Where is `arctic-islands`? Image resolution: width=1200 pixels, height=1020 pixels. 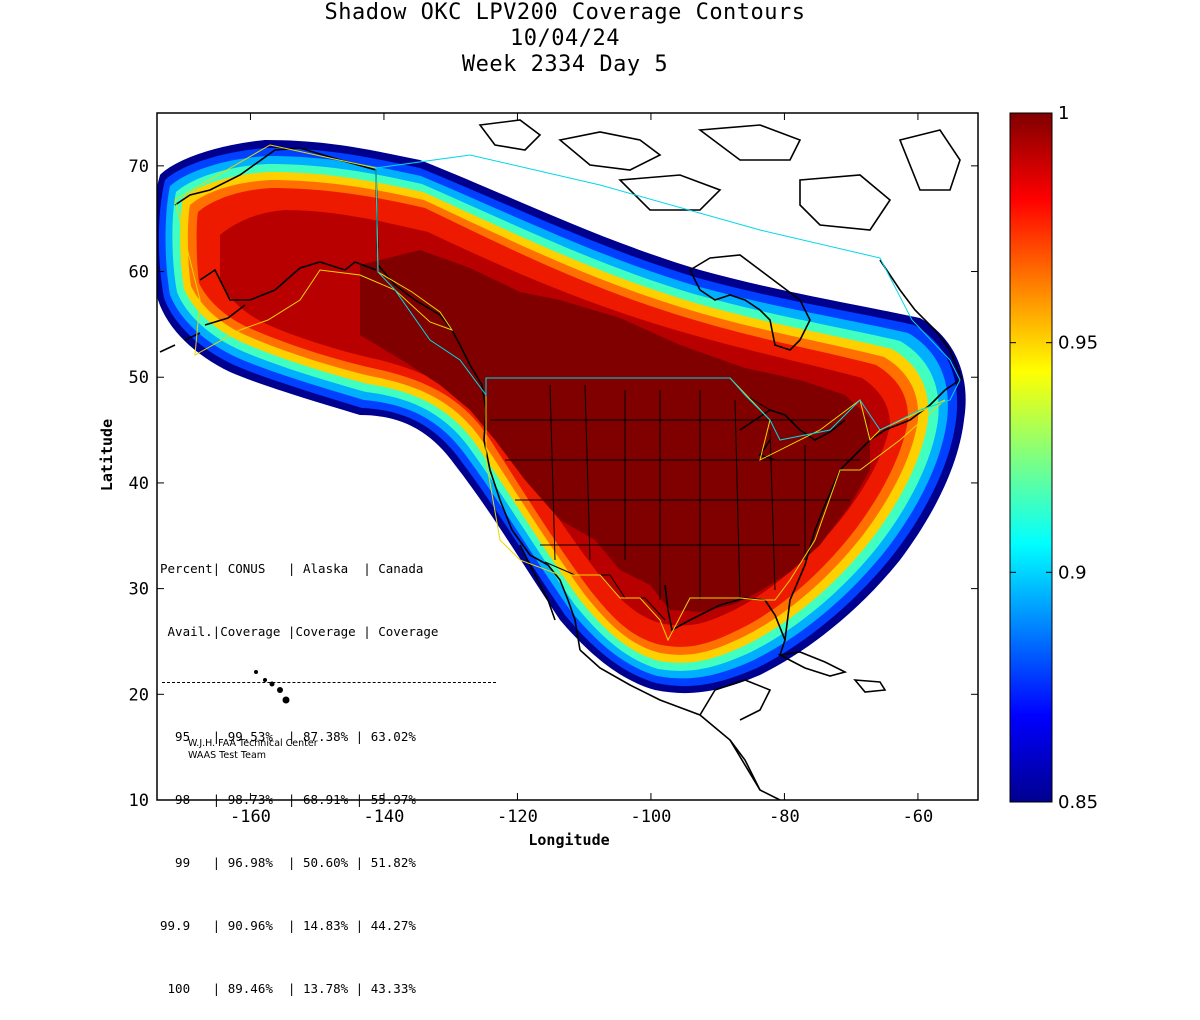
arctic-islands is located at coordinates (719, 175).